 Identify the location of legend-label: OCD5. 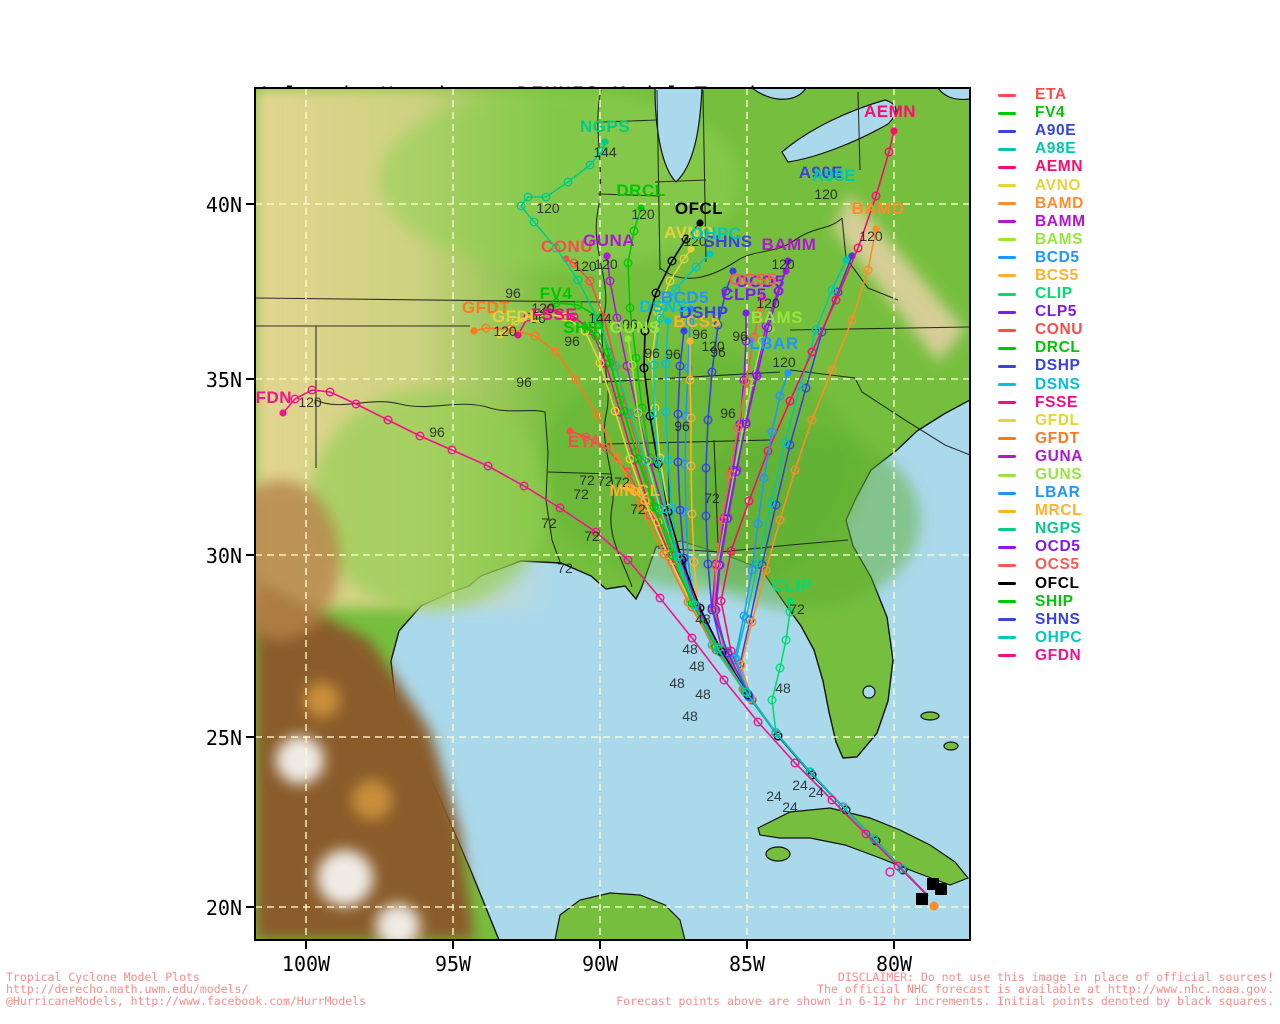
(1058, 547).